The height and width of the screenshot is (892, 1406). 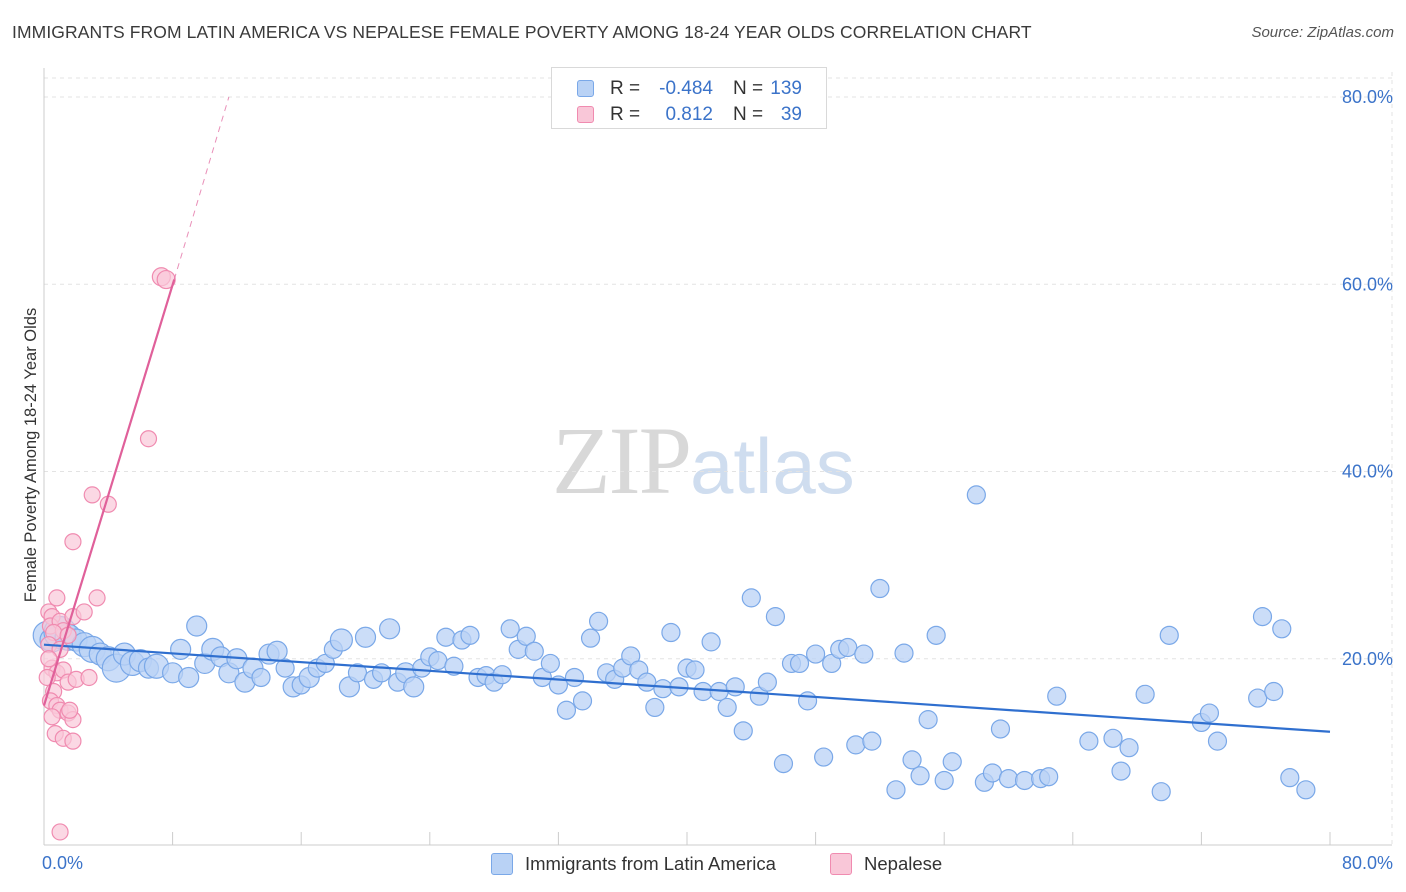 What do you see at coordinates (1367, 97) in the screenshot?
I see `y-tick-label: 80.0%` at bounding box center [1367, 97].